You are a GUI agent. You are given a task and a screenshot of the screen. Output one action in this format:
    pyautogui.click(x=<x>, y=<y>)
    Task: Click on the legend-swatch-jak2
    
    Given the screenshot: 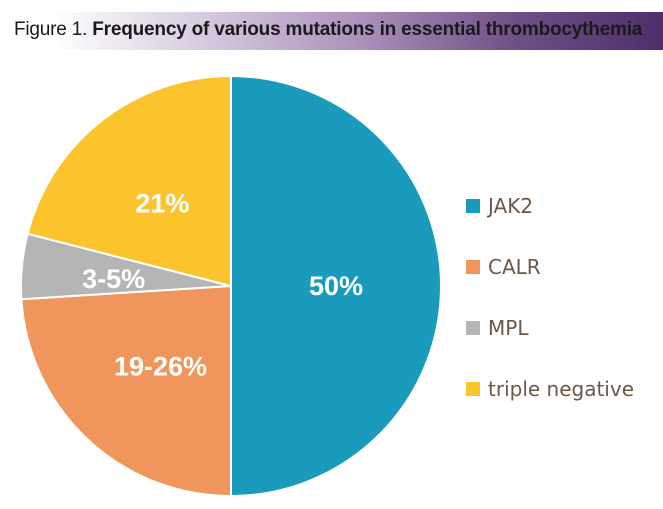 What is the action you would take?
    pyautogui.click(x=473, y=206)
    